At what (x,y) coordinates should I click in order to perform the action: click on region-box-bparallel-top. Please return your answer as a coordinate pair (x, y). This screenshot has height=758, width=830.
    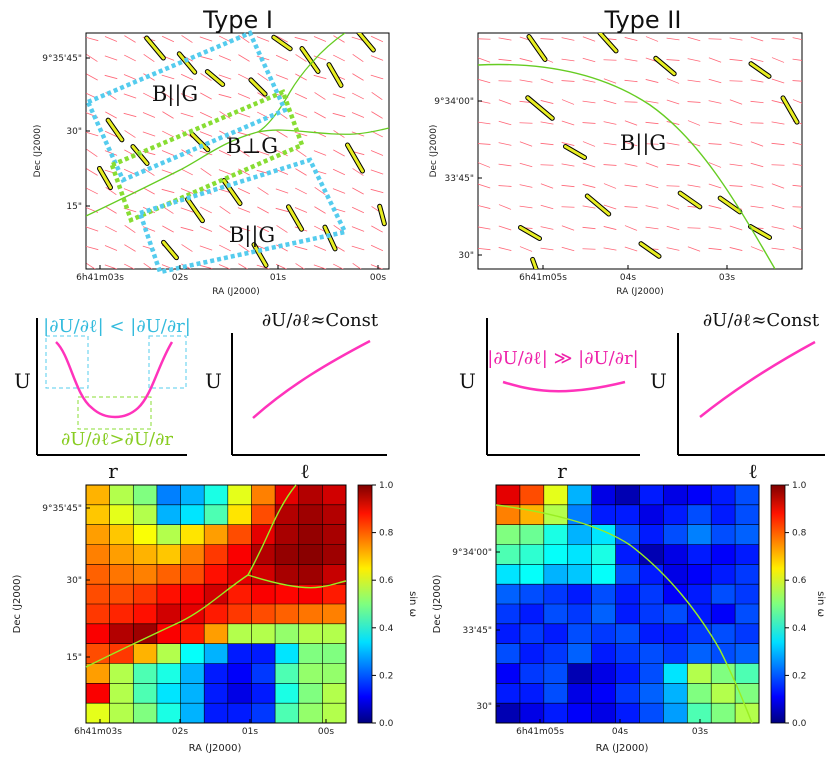
    Looking at the image, I should click on (186, 106).